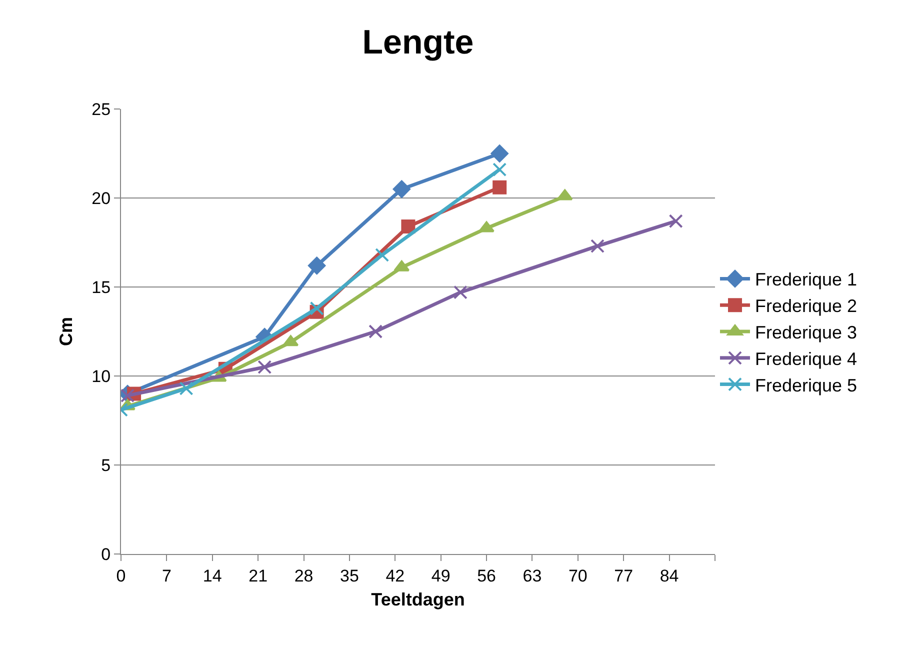  I want to click on x-tick-label: 77, so click(624, 576).